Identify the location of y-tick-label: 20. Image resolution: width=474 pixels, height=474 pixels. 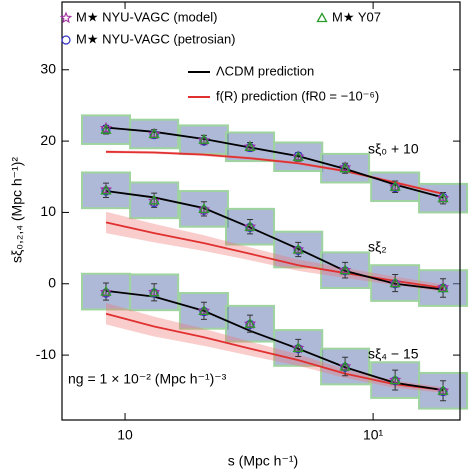
(48, 140).